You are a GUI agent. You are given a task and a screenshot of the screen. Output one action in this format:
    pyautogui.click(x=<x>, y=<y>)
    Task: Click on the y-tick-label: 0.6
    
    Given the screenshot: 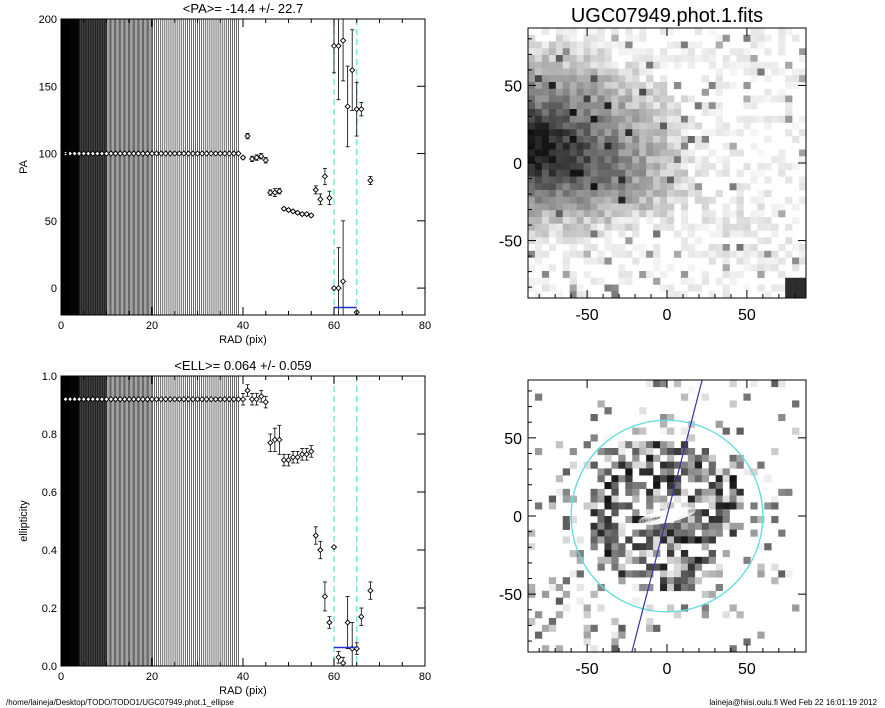 What is the action you would take?
    pyautogui.click(x=49, y=493)
    